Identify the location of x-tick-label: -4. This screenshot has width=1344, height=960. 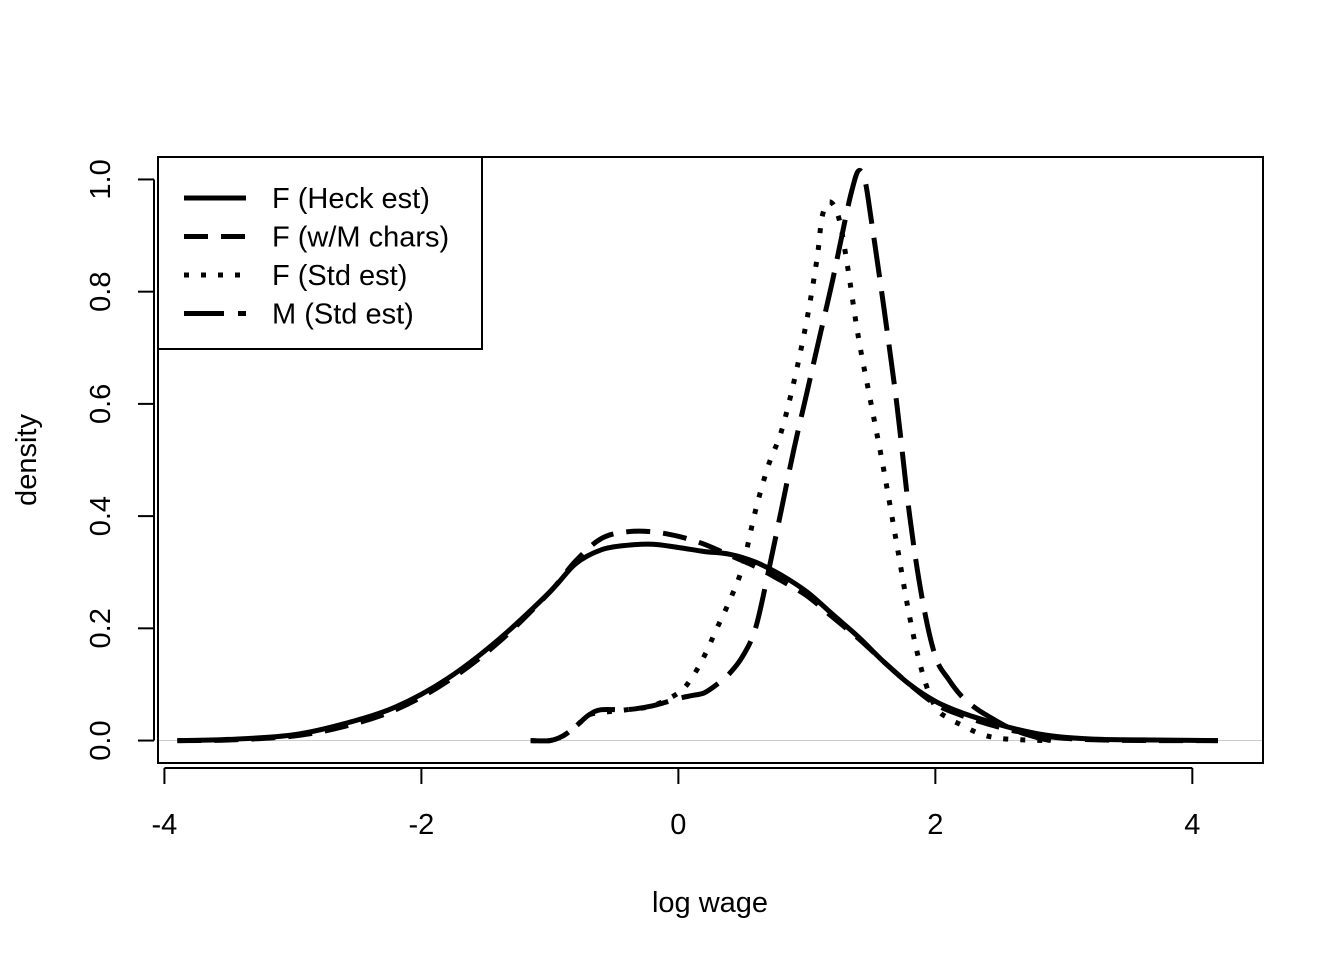
(165, 825).